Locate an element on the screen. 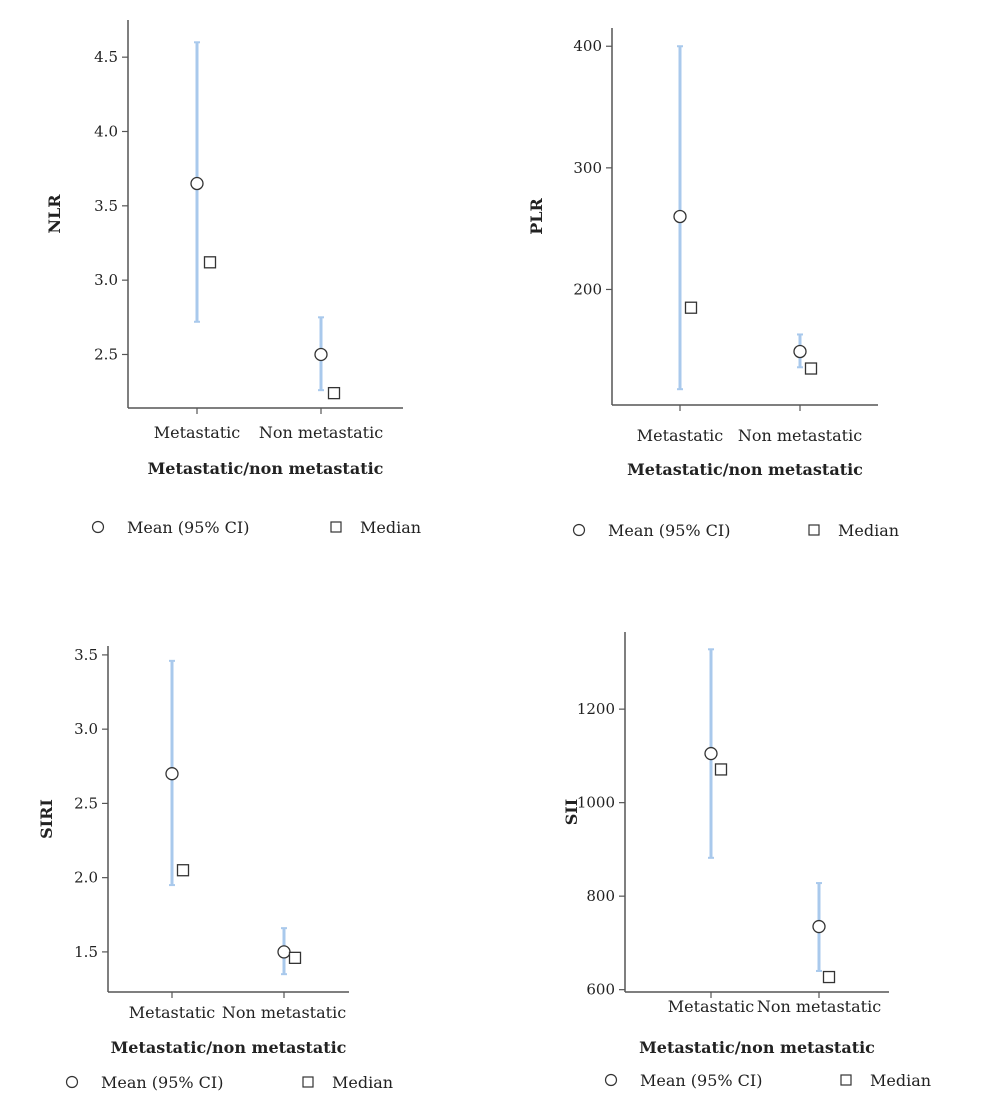 The image size is (1000, 1103). y-axis-title: SIRI is located at coordinates (46, 819).